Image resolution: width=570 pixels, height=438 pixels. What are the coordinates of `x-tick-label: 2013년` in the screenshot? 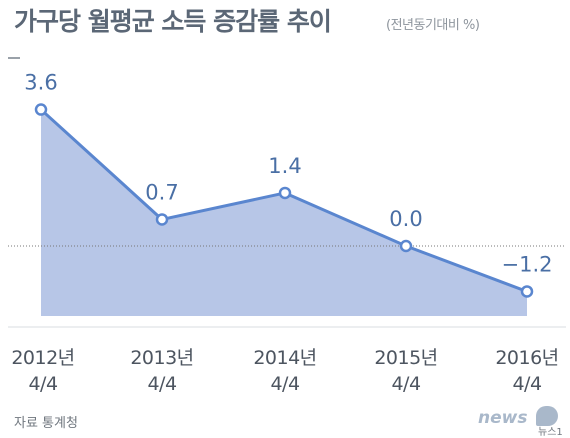 It's located at (161, 358).